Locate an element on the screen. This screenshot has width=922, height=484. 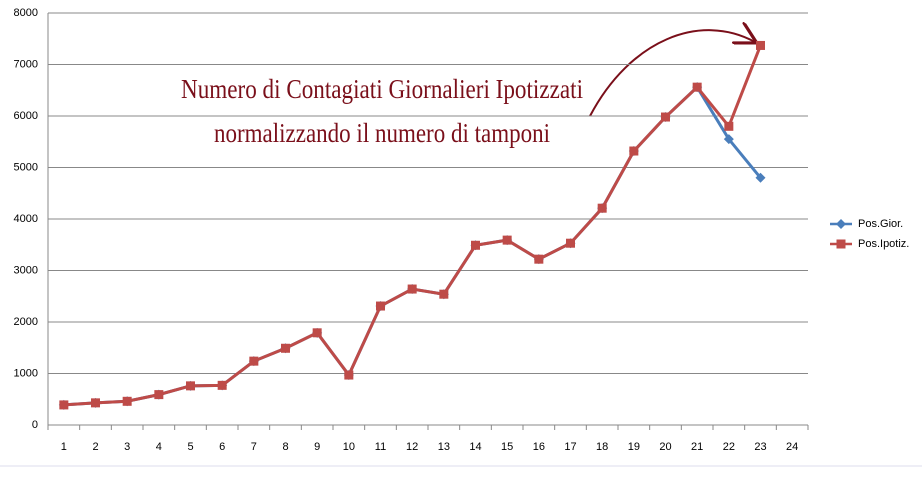
legend-label: Pos.Gior. is located at coordinates (880, 224).